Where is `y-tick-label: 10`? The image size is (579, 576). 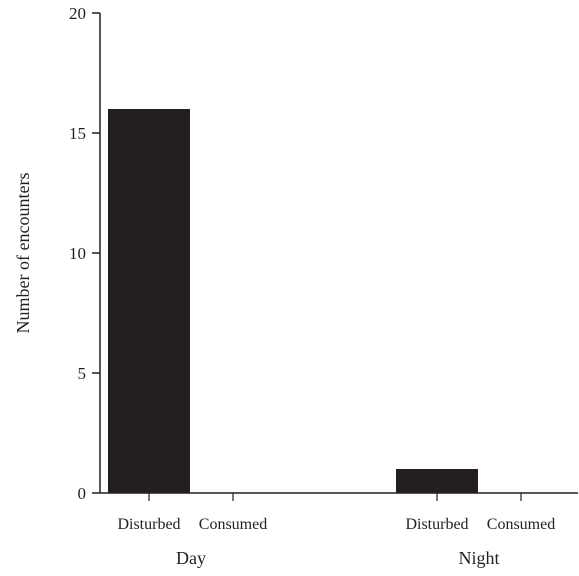
y-tick-label: 10 is located at coordinates (77, 253).